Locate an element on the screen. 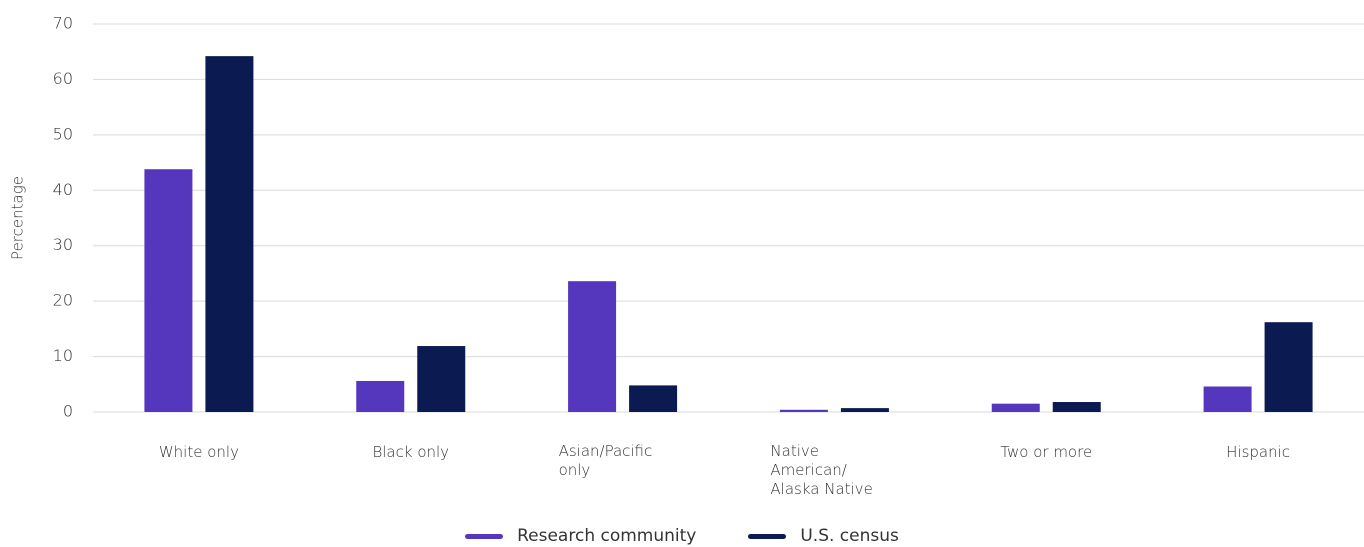 The height and width of the screenshot is (547, 1364). x-tick-text: Asian/Pacific only is located at coordinates (605, 460).